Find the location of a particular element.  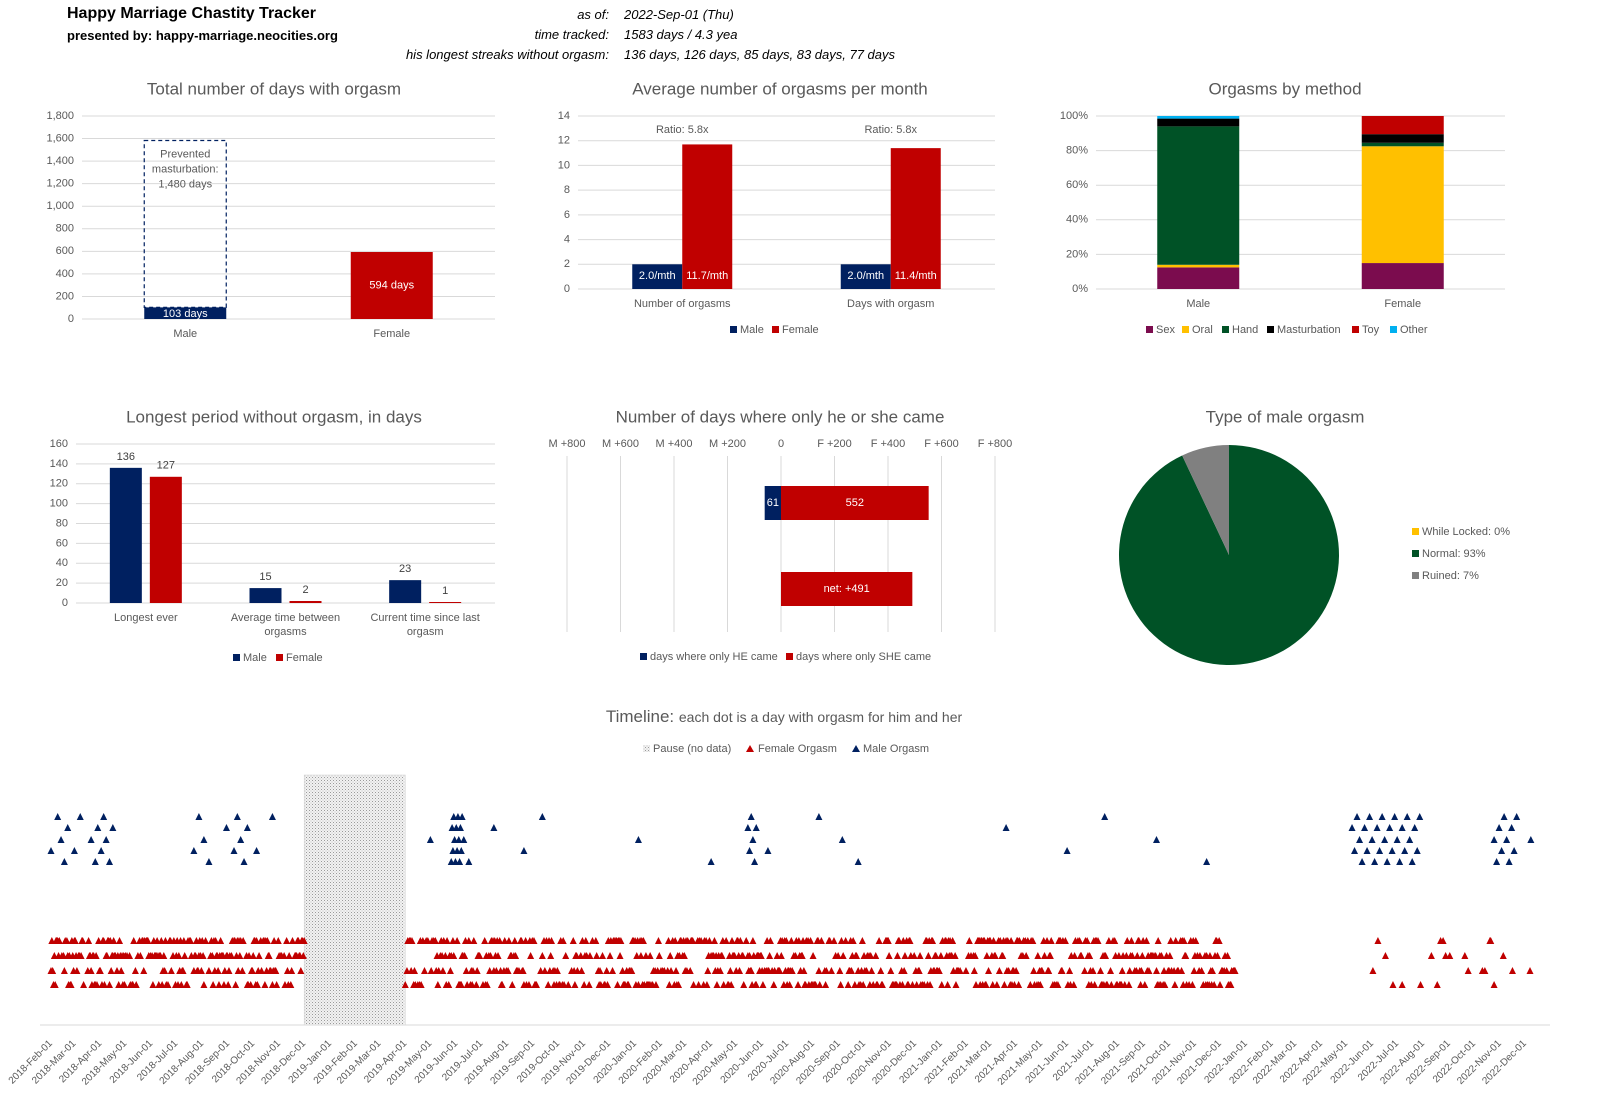

bar-female is located at coordinates (445, 602).